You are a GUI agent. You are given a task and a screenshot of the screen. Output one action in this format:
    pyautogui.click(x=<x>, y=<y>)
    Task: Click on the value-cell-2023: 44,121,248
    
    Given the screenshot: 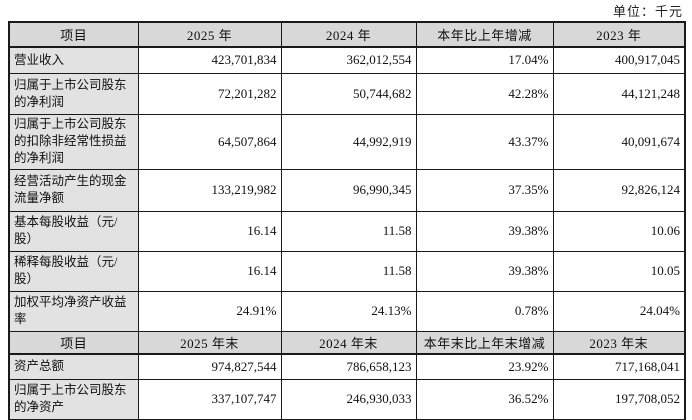 What is the action you would take?
    pyautogui.click(x=619, y=93)
    